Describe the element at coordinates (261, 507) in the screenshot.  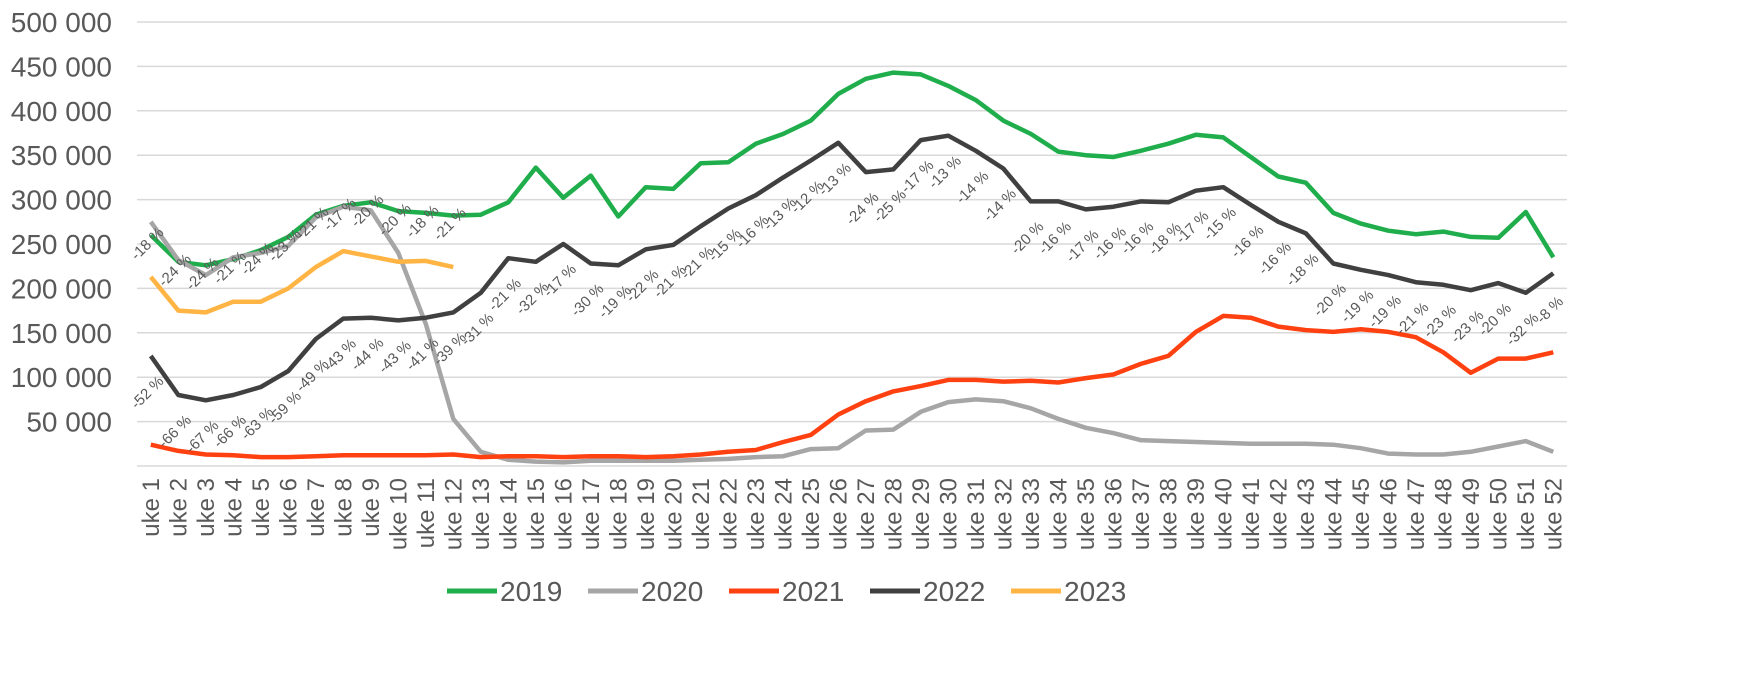
I see `x-tick-label: uke 5` at that location.